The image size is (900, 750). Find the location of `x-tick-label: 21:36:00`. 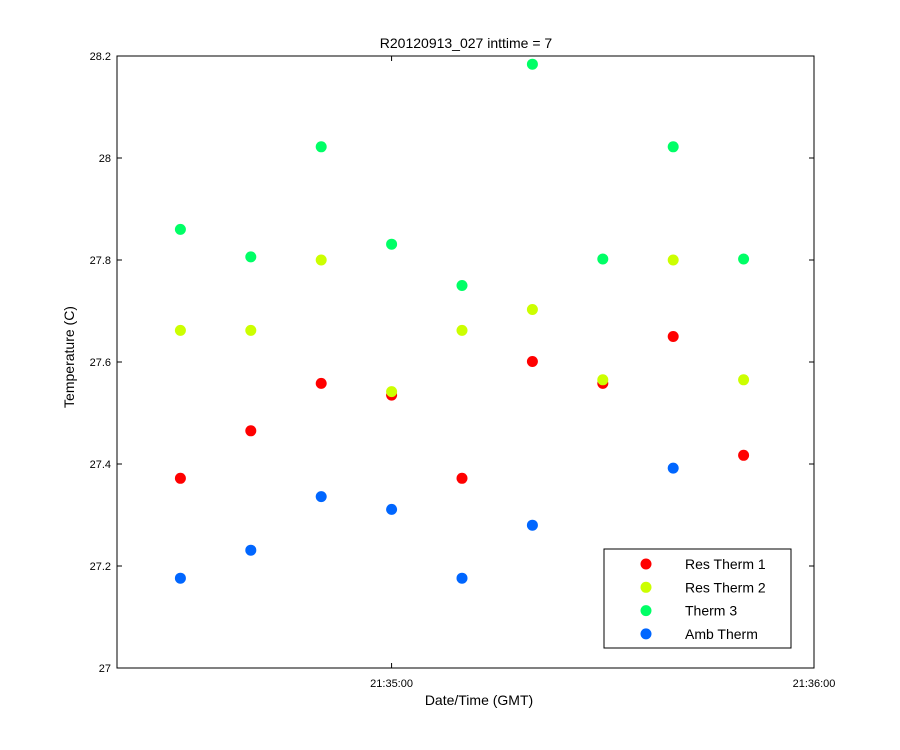

x-tick-label: 21:36:00 is located at coordinates (814, 684).